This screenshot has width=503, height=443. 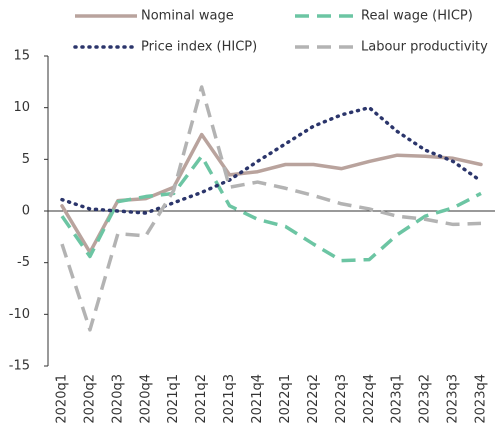 What do you see at coordinates (89, 399) in the screenshot?
I see `x-tick-label: 2020q2` at bounding box center [89, 399].